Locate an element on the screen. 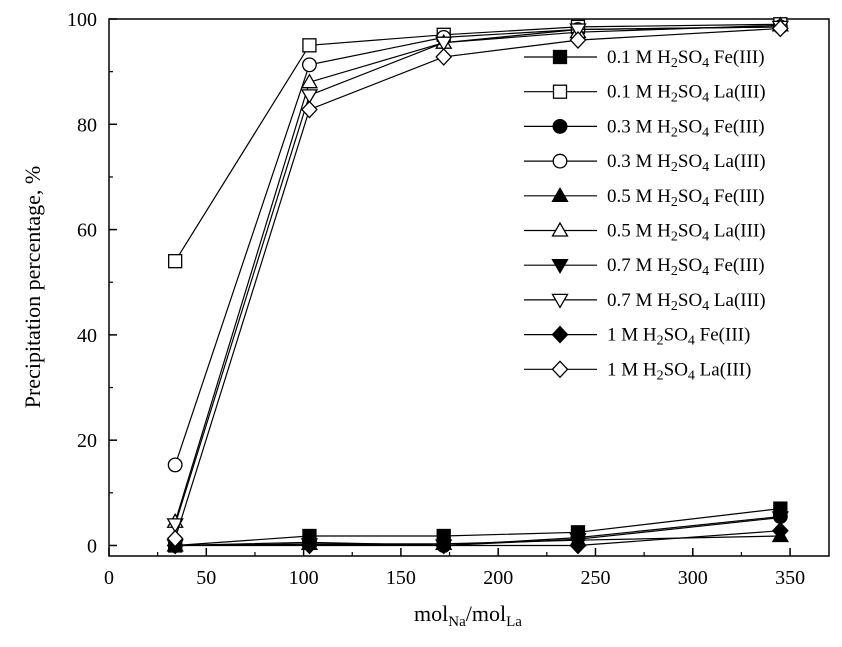 The image size is (842, 647). y-tick-label: 0 is located at coordinates (92, 546).